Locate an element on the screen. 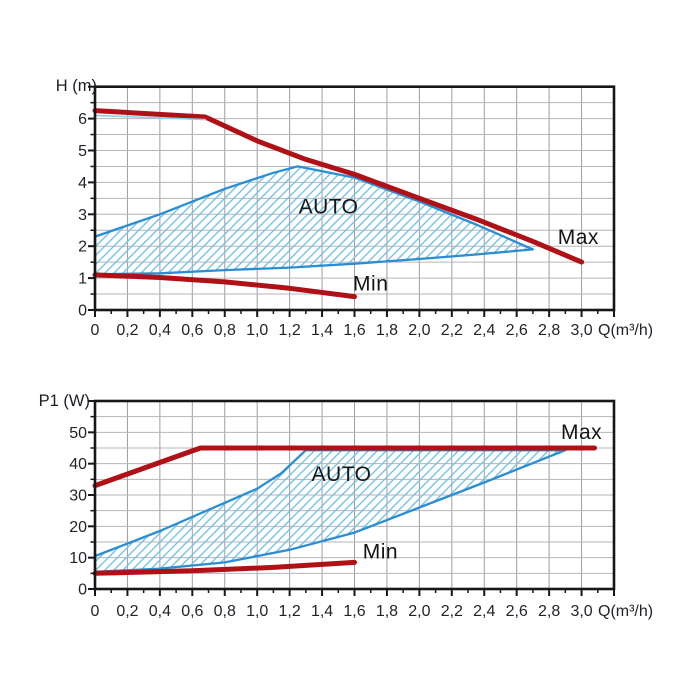  y-tick-label: 30 is located at coordinates (78, 496).